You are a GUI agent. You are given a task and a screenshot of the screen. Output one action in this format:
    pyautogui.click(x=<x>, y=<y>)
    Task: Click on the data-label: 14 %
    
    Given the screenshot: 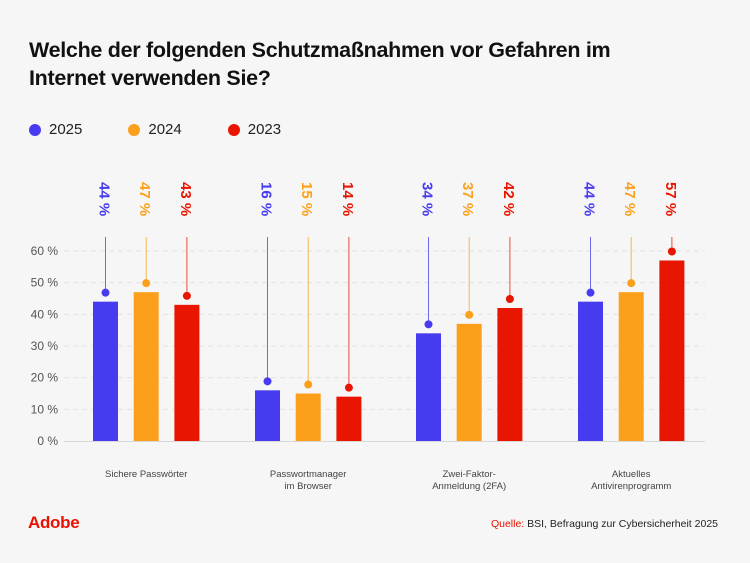 What is the action you would take?
    pyautogui.click(x=347, y=199)
    